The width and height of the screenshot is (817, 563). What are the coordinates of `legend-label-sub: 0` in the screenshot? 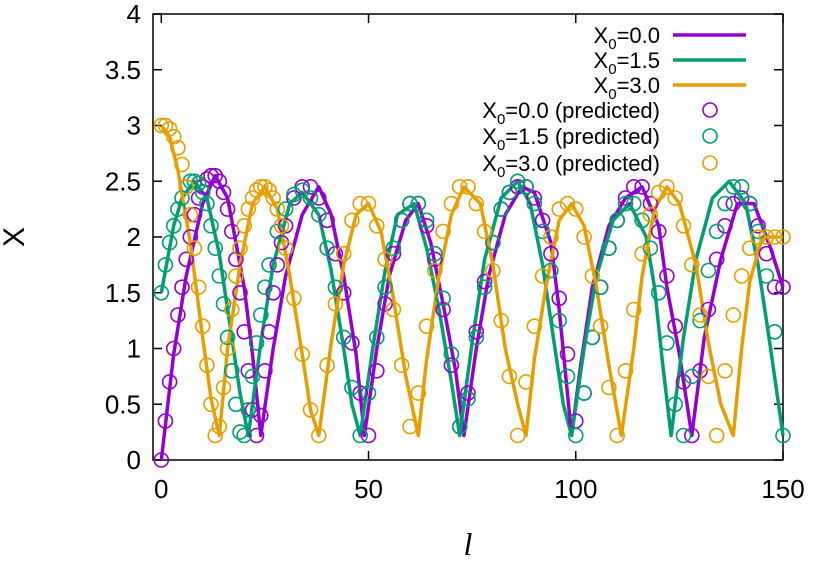 It's located at (501, 119).